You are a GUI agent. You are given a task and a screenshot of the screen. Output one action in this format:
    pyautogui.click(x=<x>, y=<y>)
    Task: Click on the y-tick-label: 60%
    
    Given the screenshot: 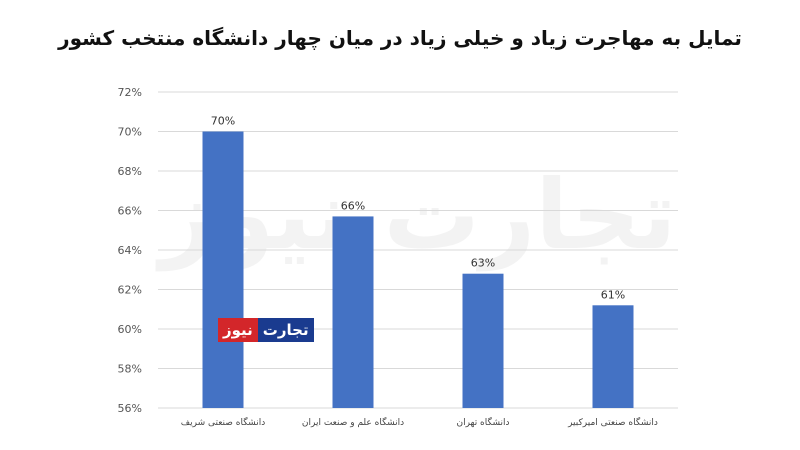 What is the action you would take?
    pyautogui.click(x=130, y=329)
    